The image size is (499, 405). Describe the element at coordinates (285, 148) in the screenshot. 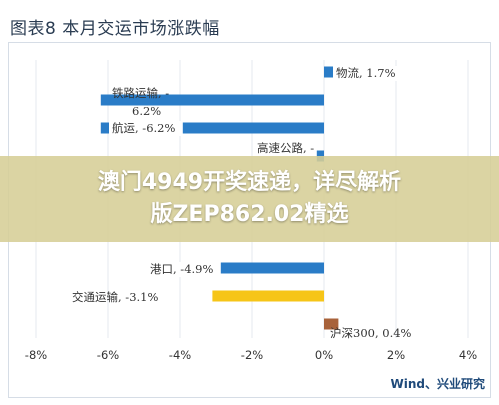

I see `bar-label: 高速公路, -` at that location.